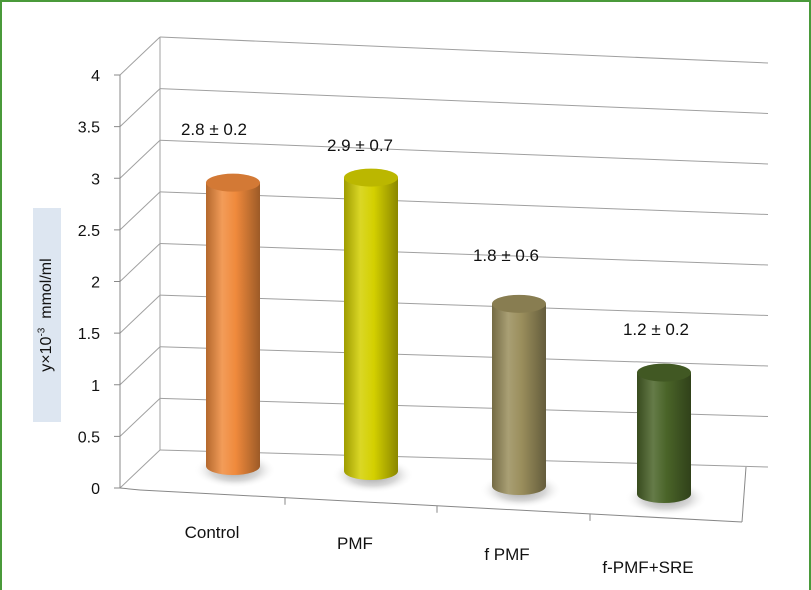  Describe the element at coordinates (355, 543) in the screenshot. I see `category-label: PMF` at that location.